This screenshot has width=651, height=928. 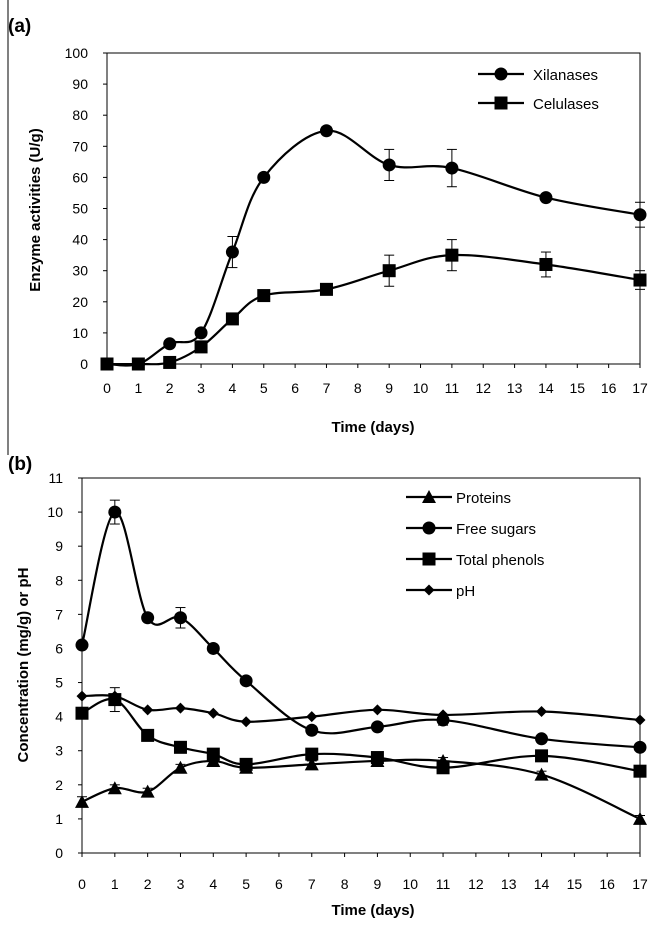 What do you see at coordinates (500, 560) in the screenshot?
I see `legend-label-total-phenols: Total phenols` at bounding box center [500, 560].